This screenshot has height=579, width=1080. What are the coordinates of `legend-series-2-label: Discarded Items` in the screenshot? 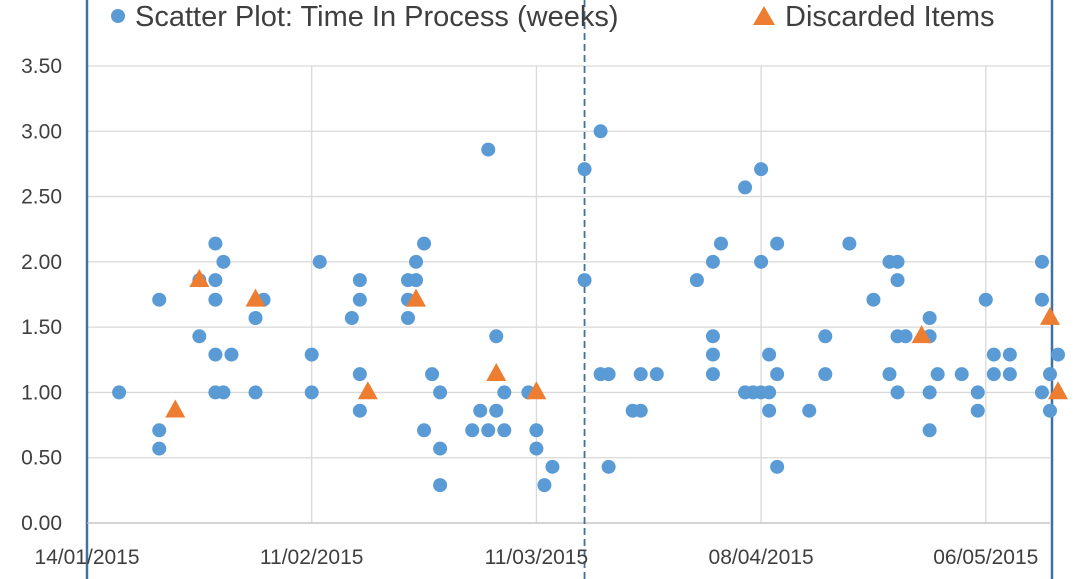 It's located at (890, 17).